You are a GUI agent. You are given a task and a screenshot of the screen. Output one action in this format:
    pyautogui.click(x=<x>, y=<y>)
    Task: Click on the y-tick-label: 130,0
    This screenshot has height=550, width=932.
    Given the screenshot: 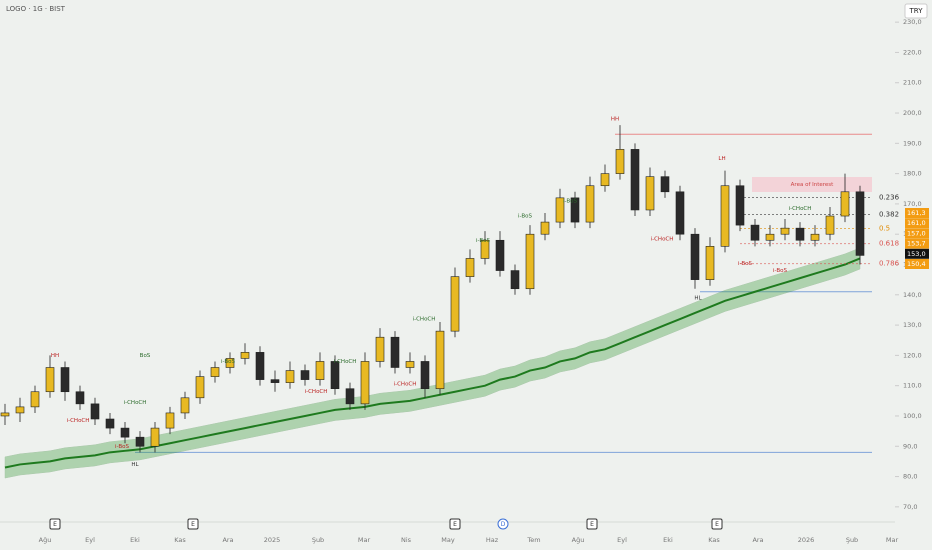 What is the action you would take?
    pyautogui.click(x=912, y=325)
    